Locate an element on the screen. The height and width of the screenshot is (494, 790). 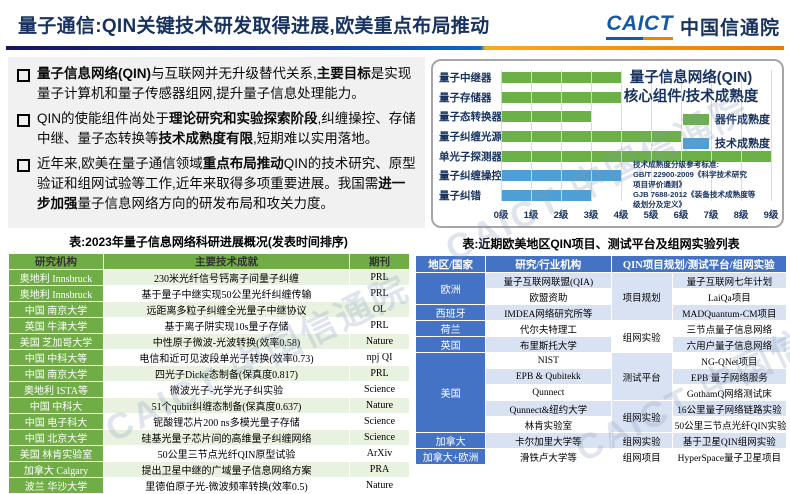
institution-cell: 波兰 华沙大学 is located at coordinates (56, 485).